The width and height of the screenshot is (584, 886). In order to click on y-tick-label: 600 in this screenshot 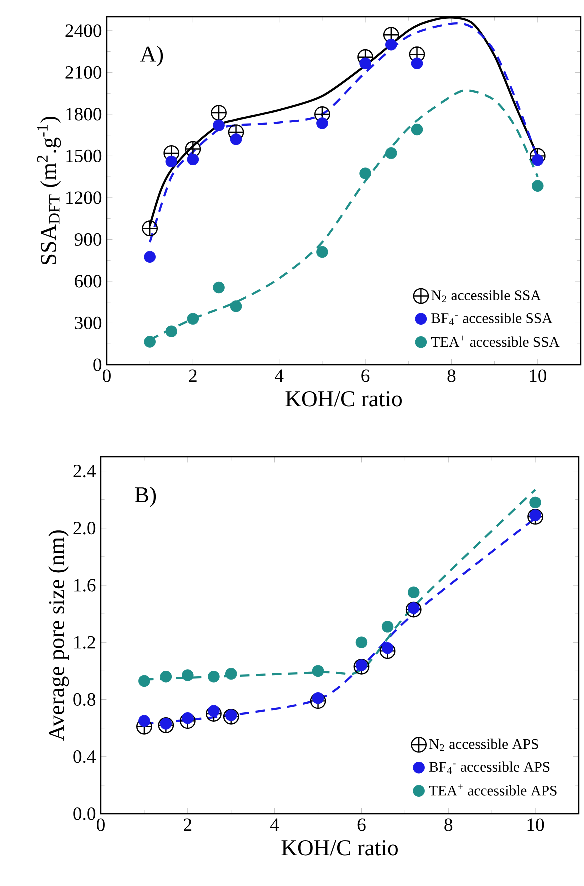, I will do `click(88, 281)`.